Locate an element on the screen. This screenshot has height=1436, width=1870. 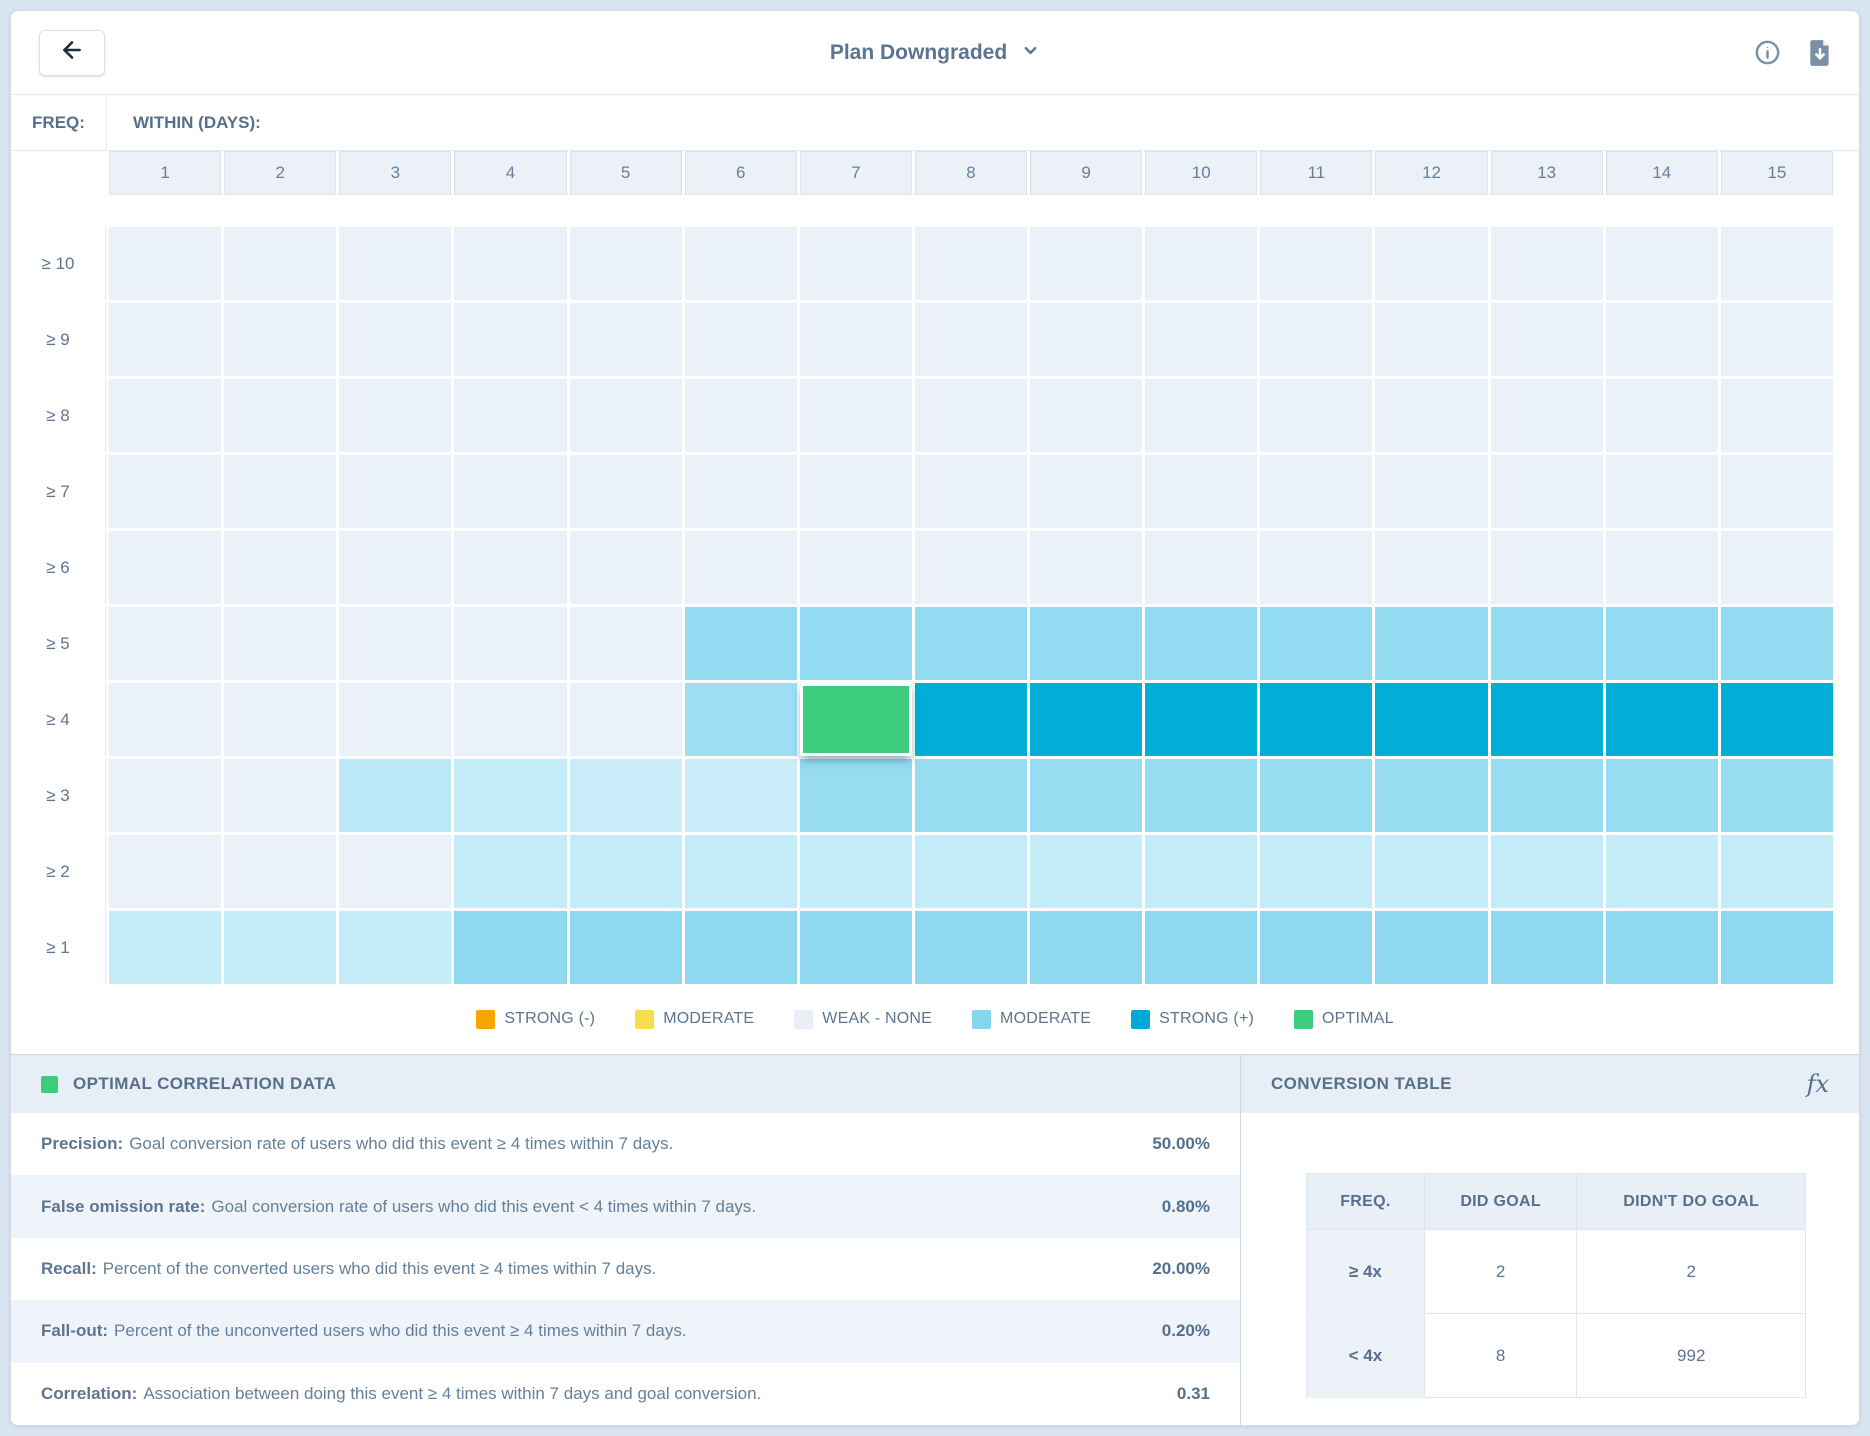
back-button is located at coordinates (72, 52).